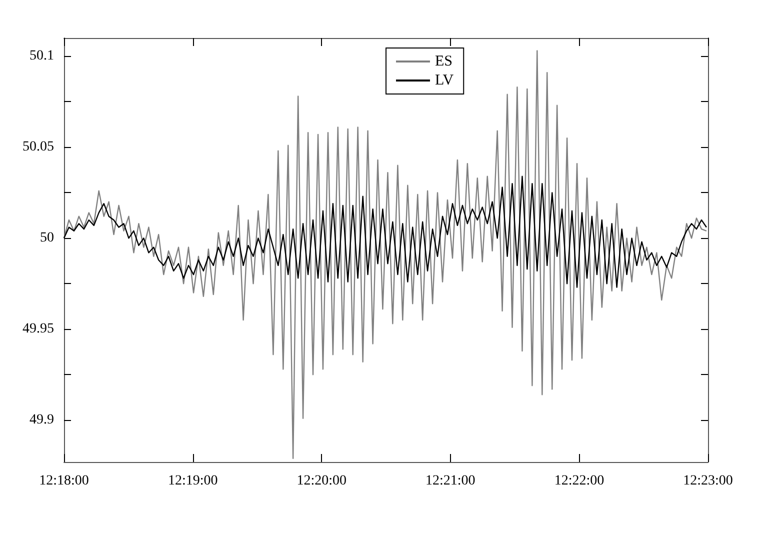  I want to click on x-tick-label: 12:19:00, so click(193, 481).